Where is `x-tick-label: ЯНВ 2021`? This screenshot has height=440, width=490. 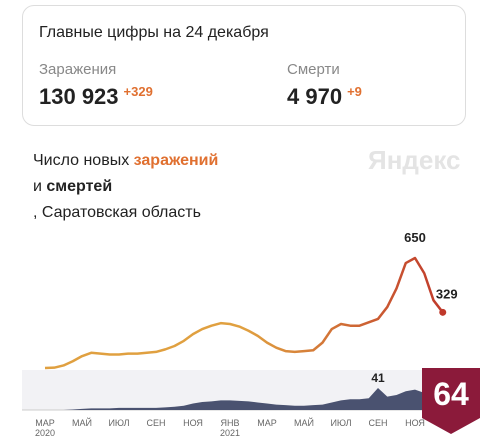
x-tick-label: ЯНВ 2021 is located at coordinates (230, 428).